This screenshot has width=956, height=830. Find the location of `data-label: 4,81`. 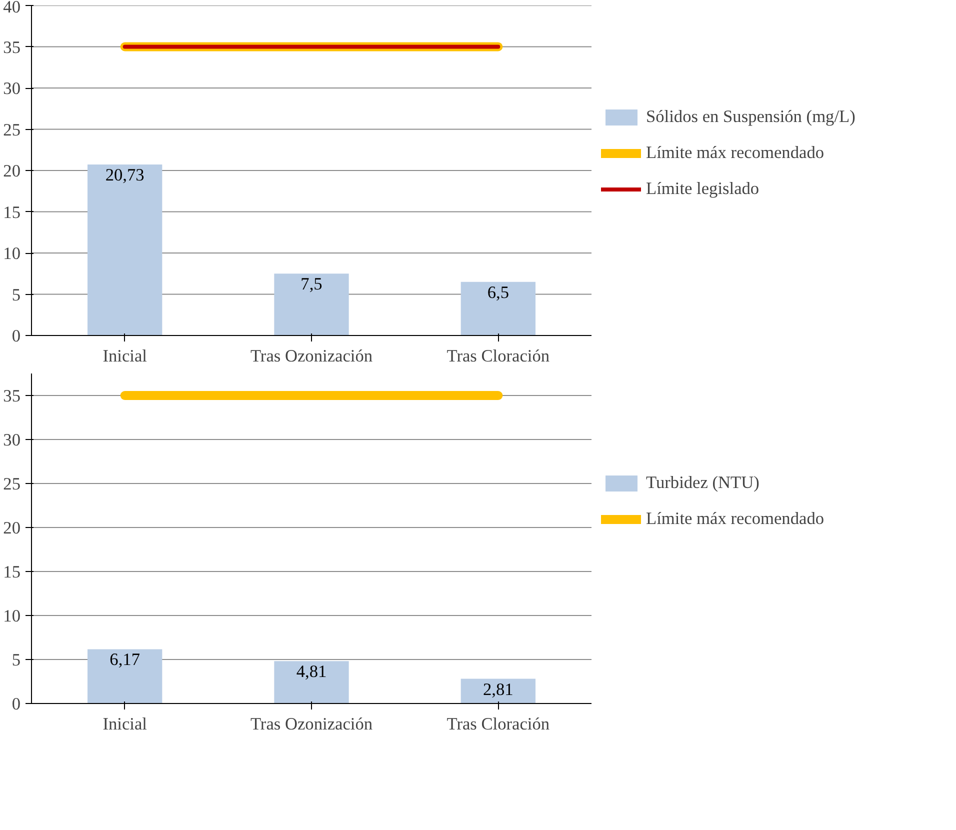

data-label: 4,81 is located at coordinates (311, 672).